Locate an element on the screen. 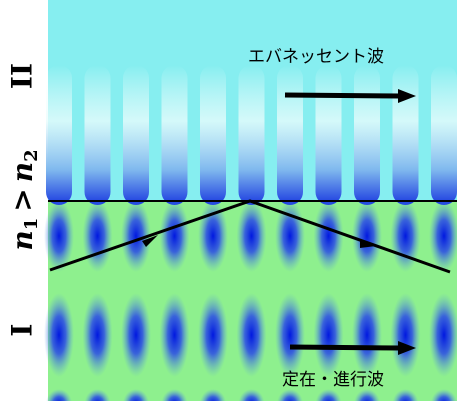  evanescent-arrow is located at coordinates (342, 95).